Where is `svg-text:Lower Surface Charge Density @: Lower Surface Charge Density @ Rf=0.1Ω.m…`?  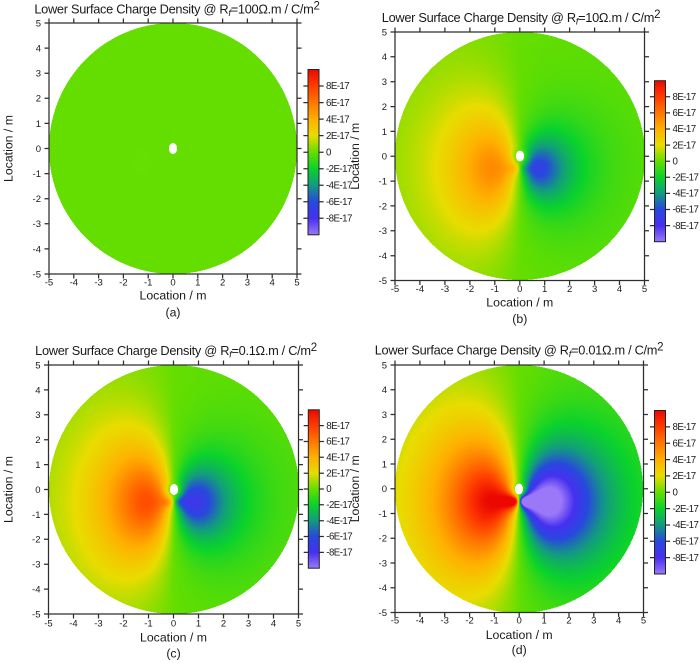 svg-text:Lower Surface Charge Density @: Lower Surface Charge Density @ Rf=0.1Ω.m… is located at coordinates (176, 351).